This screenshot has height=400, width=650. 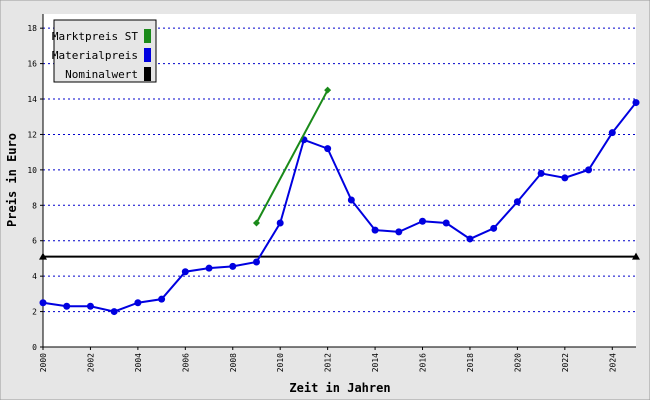 I want to click on y-tick-label: 16, so click(x=32, y=64).